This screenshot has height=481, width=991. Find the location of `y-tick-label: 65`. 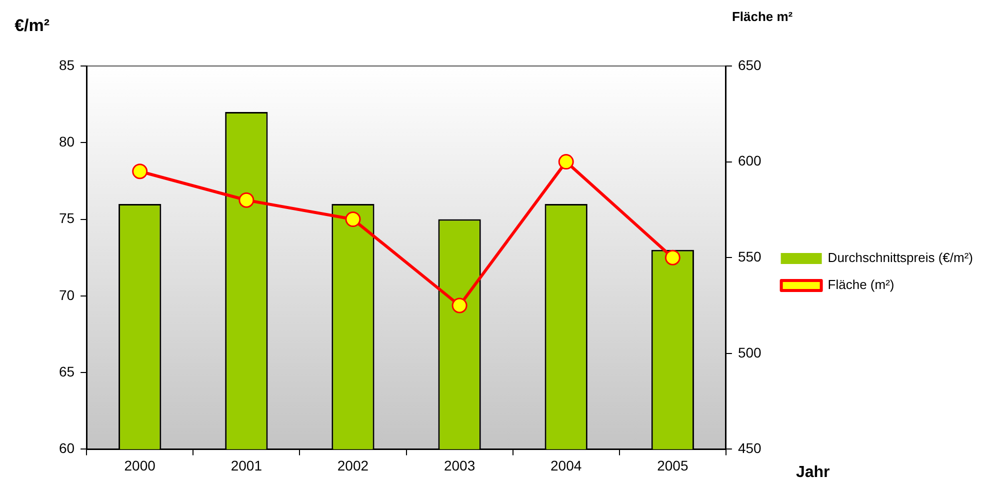

y-tick-label: 65 is located at coordinates (66, 371).